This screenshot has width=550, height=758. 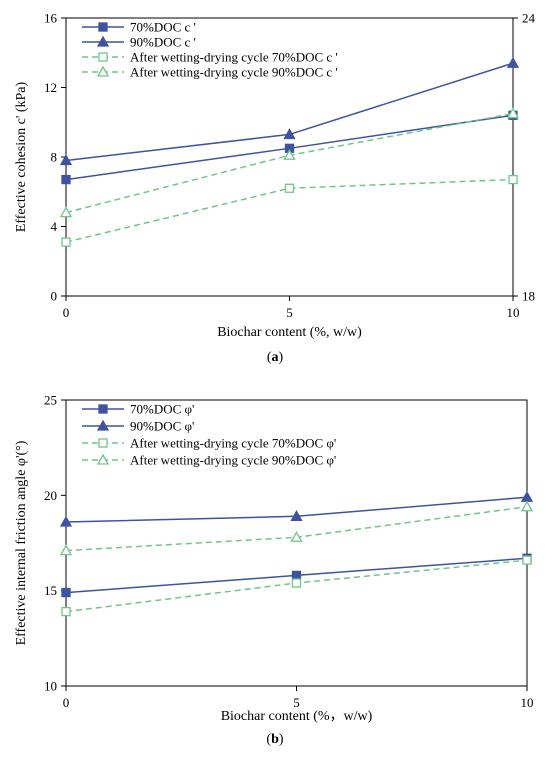 What do you see at coordinates (50, 686) in the screenshot?
I see `y-tick-label-b: 10` at bounding box center [50, 686].